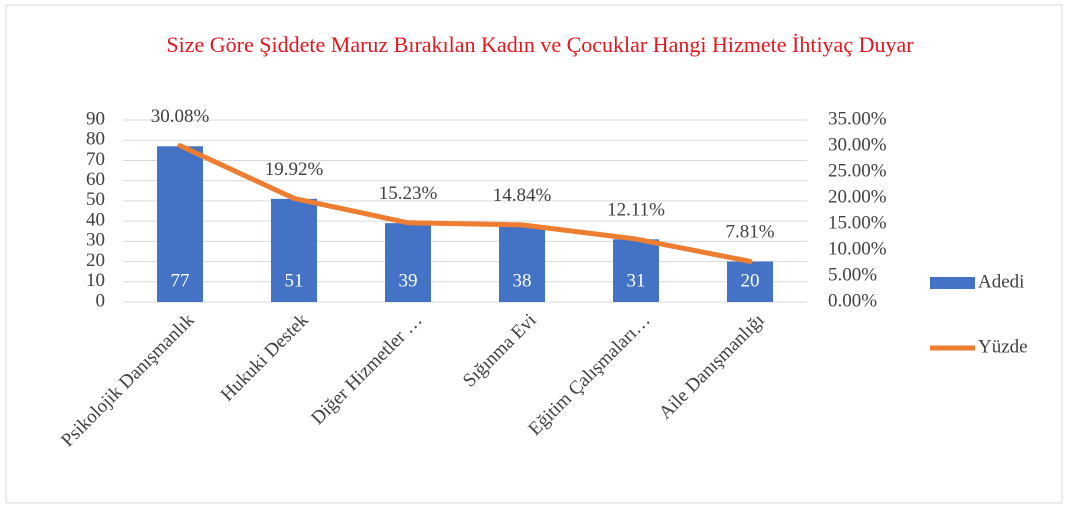 The image size is (1068, 509). Describe the element at coordinates (857, 118) in the screenshot. I see `y2-tick-label: 35.00%` at that location.